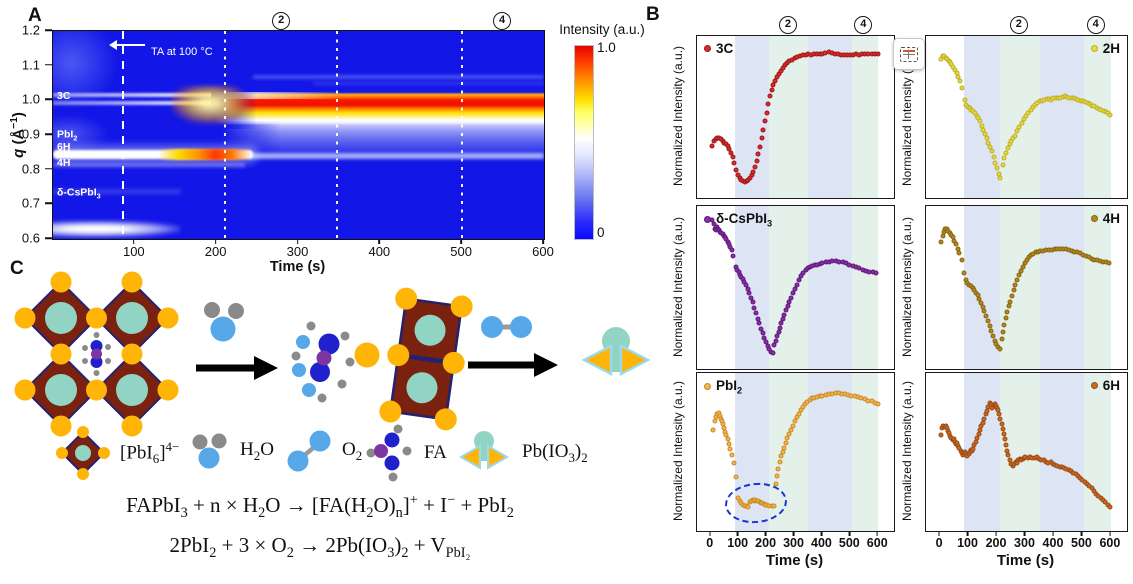 The image size is (1133, 584). What do you see at coordinates (1105, 385) in the screenshot?
I see `series-legend: 6H` at bounding box center [1105, 385].